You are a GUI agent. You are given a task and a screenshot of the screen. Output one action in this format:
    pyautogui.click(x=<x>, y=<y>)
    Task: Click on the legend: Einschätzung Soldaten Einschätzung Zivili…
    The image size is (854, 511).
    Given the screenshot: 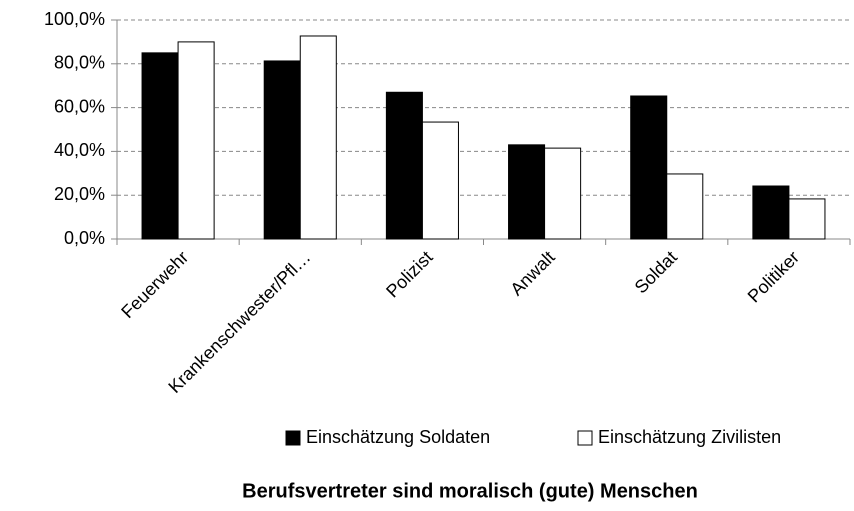 What is the action you would take?
    pyautogui.click(x=533, y=437)
    